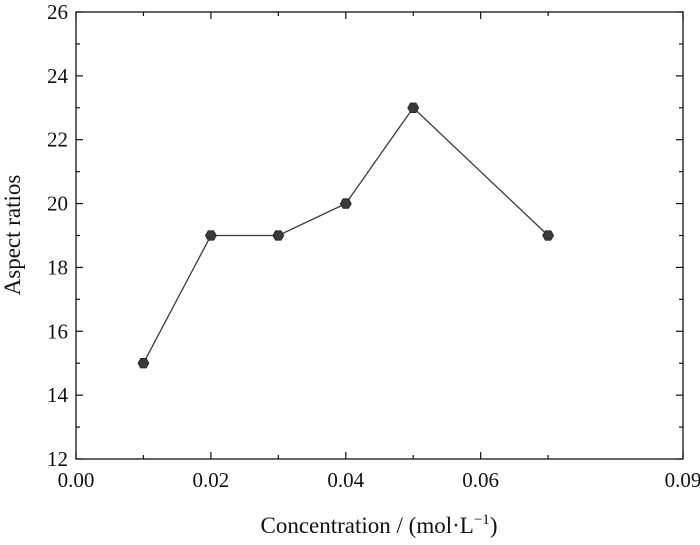 The image size is (700, 545). I want to click on x-axis-tick-labels: 0.00 0.02 0.04 0.06 0.09, so click(379, 480).